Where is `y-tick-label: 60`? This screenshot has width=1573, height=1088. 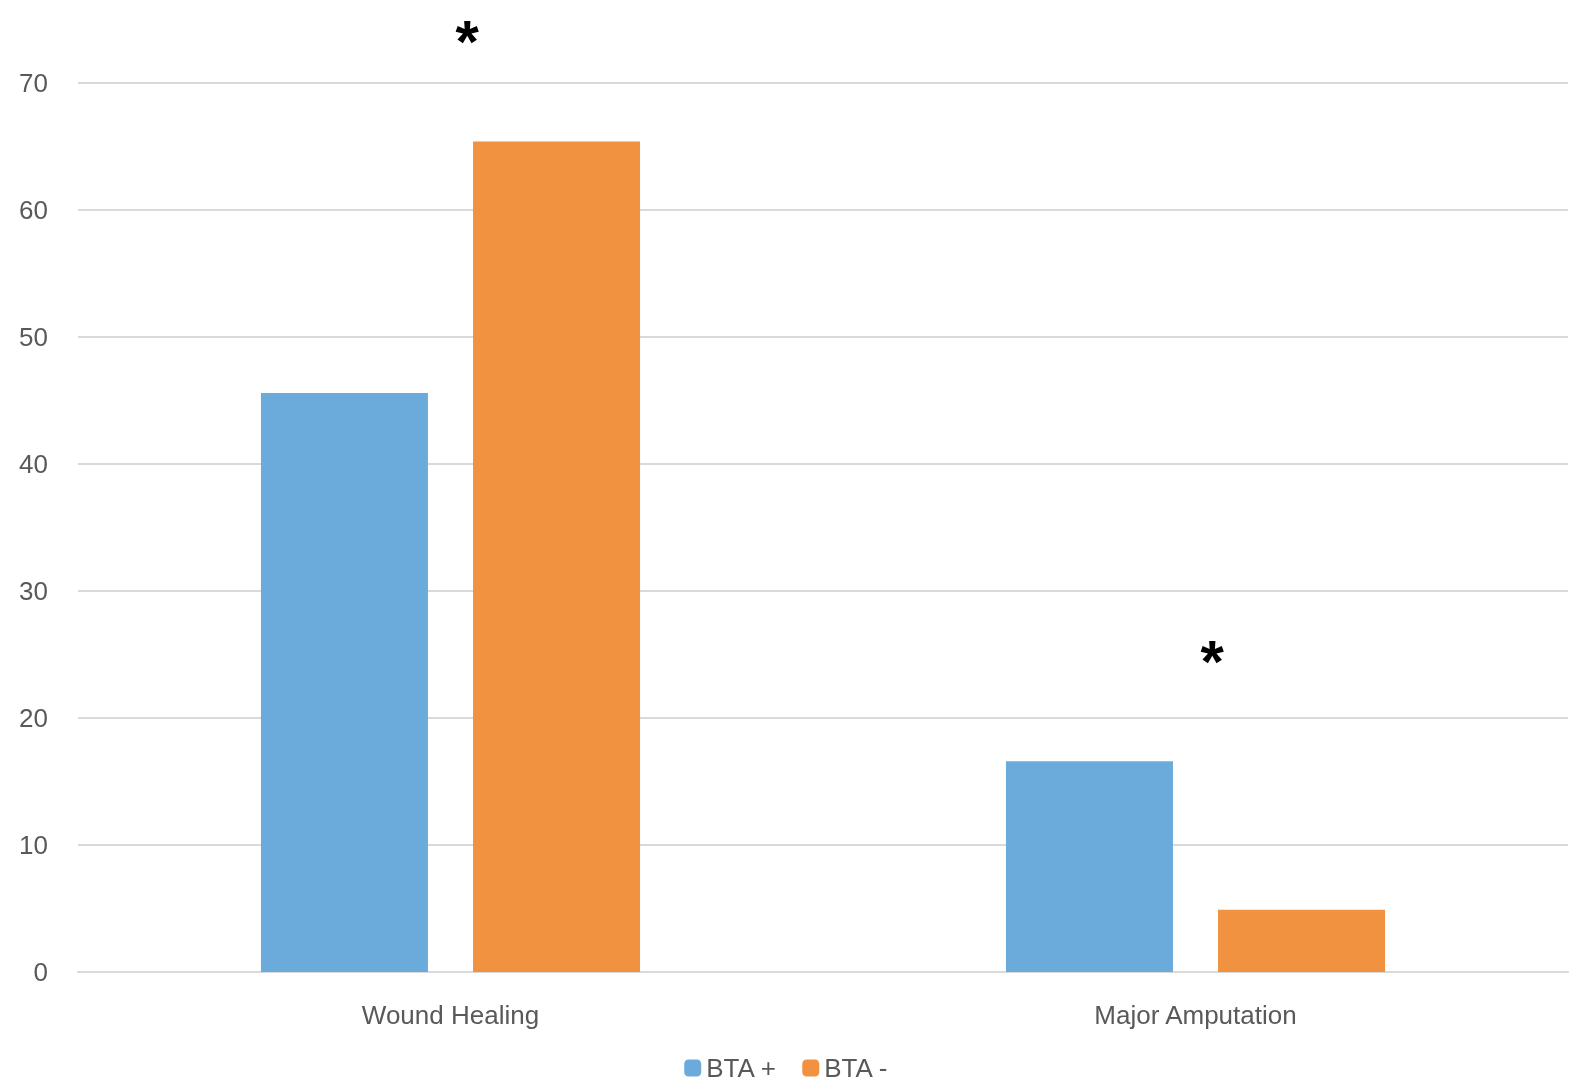 y-tick-label: 60 is located at coordinates (33, 210).